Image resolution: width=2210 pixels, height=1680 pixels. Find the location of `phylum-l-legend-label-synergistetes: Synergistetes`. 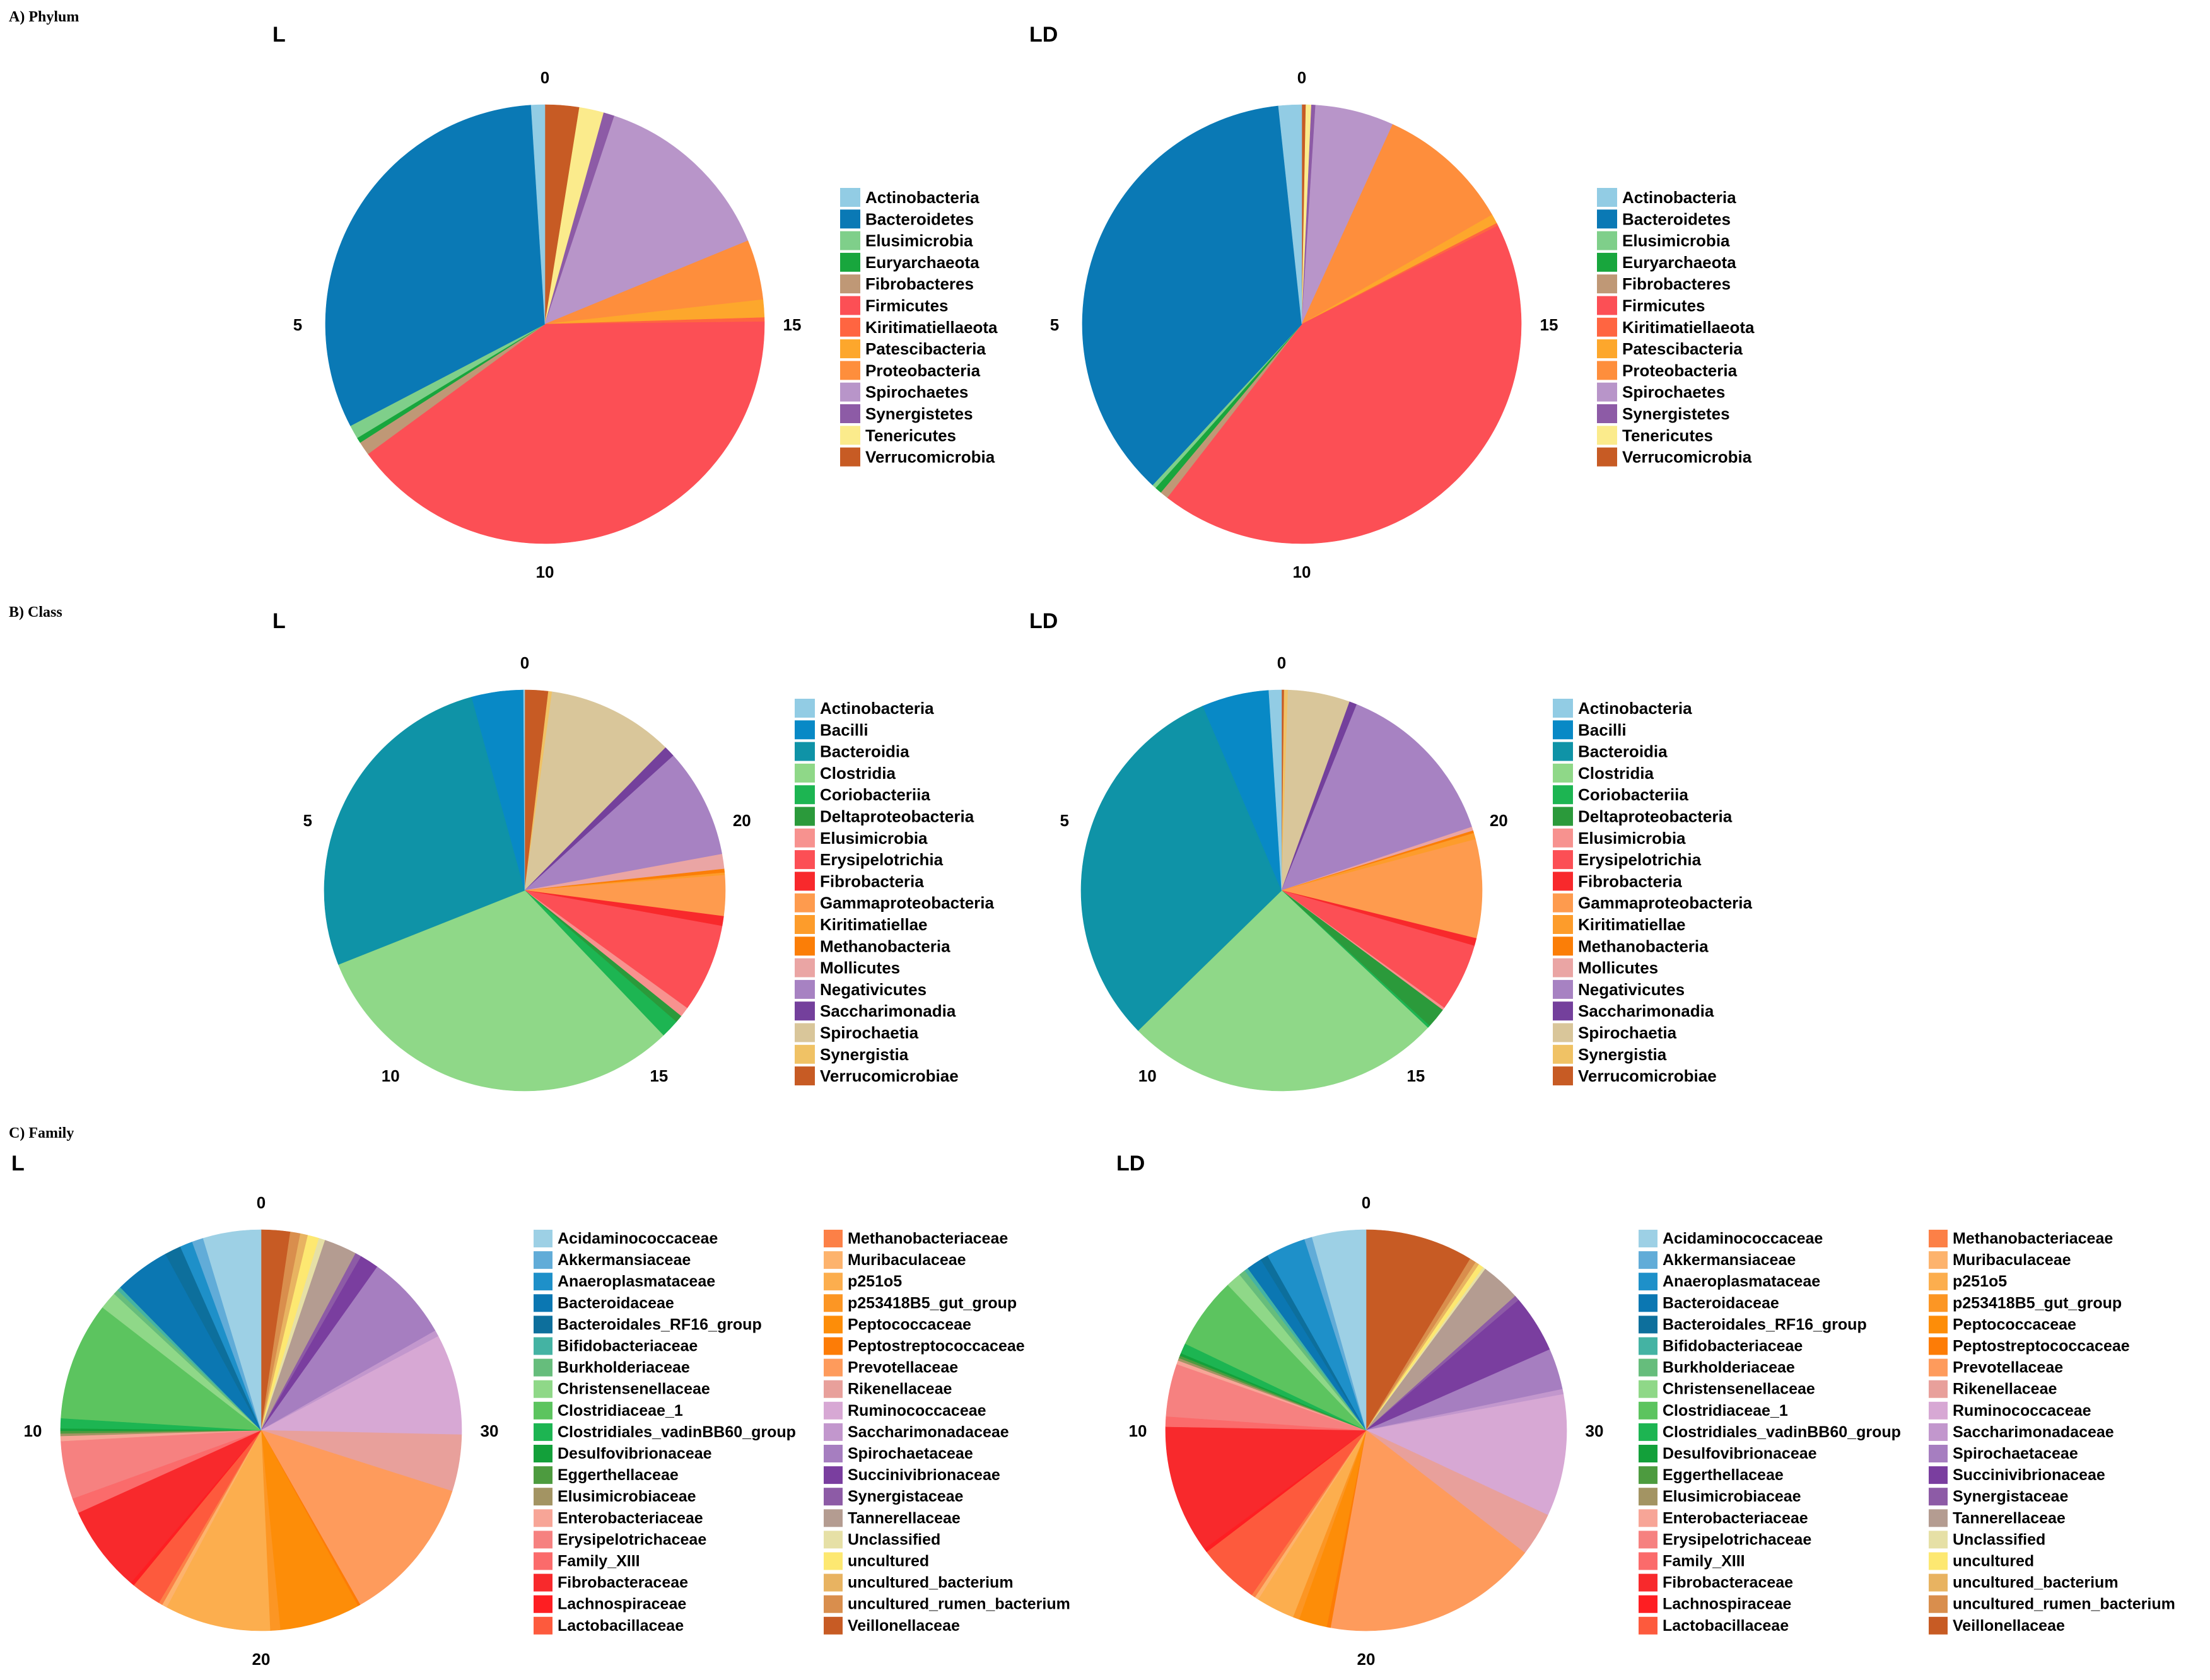

phylum-l-legend-label-synergistetes: Synergistetes is located at coordinates (919, 413).